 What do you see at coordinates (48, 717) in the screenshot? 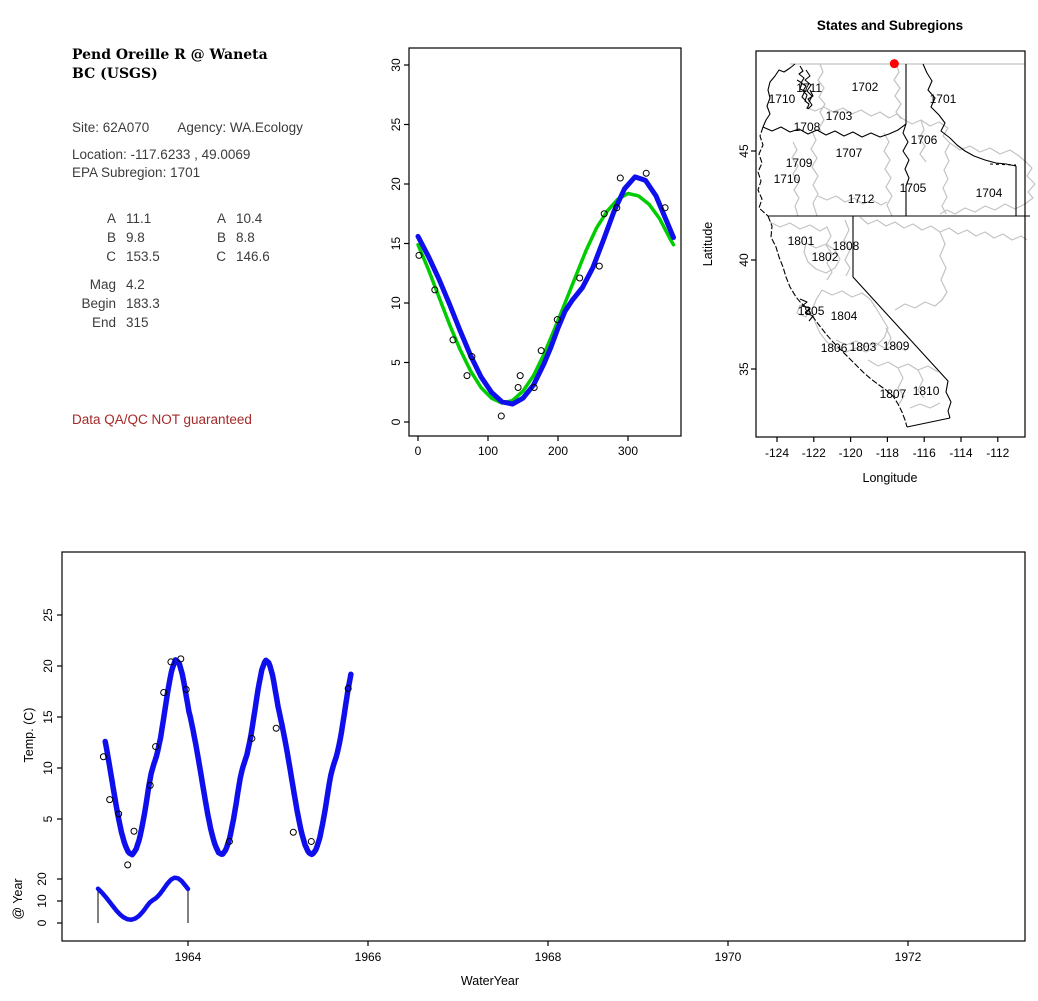
I see `y-tick-label: 15` at bounding box center [48, 717].